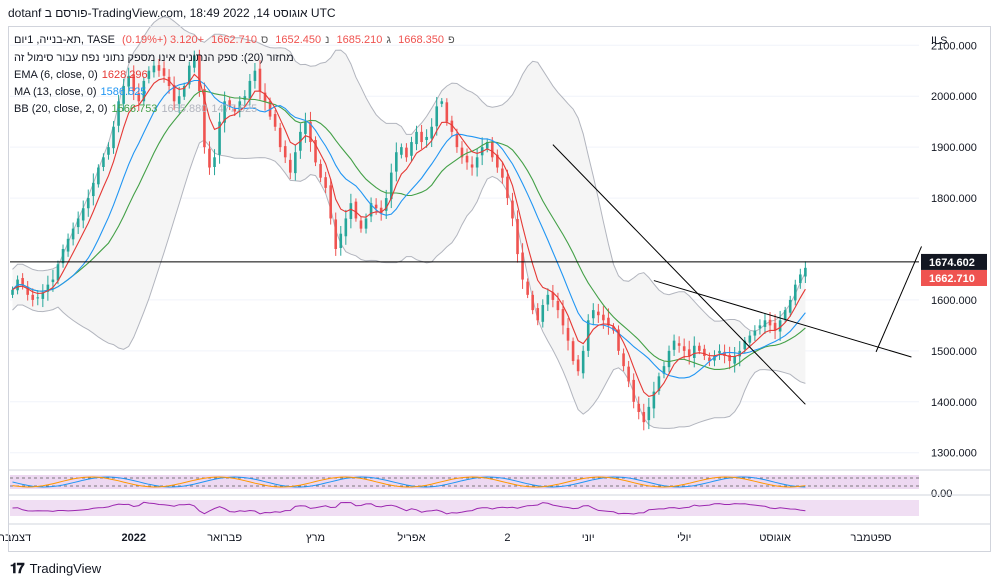 This screenshot has width=1001, height=587. What do you see at coordinates (954, 46) in the screenshot?
I see `y-tick-label: 2100.000` at bounding box center [954, 46].